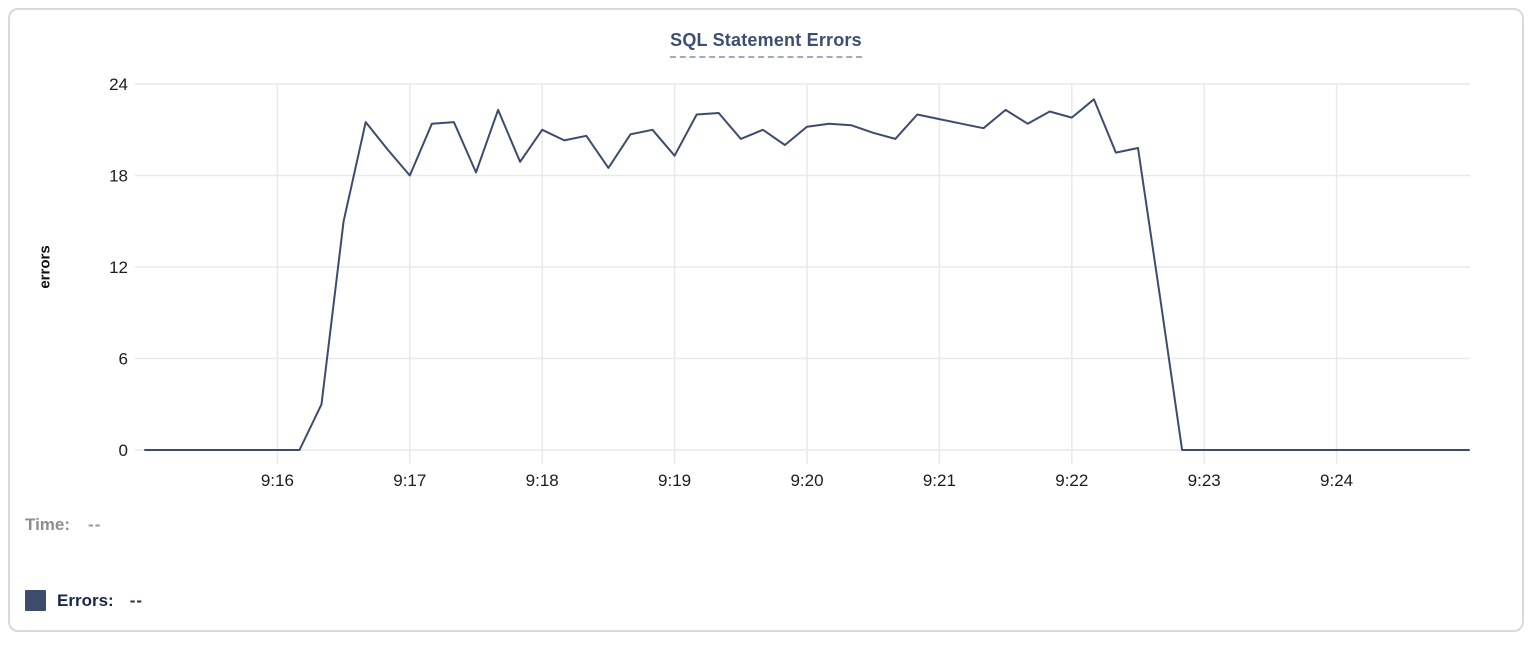 The width and height of the screenshot is (1528, 652). I want to click on y-tick-label: 24, so click(118, 84).